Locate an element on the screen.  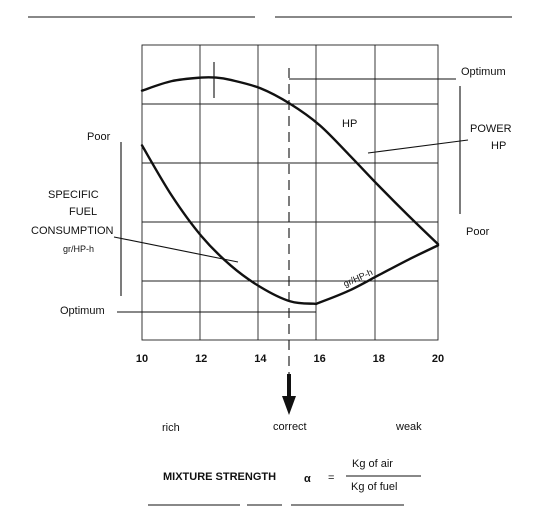
x-tick-label-12: 12 is located at coordinates (201, 359).